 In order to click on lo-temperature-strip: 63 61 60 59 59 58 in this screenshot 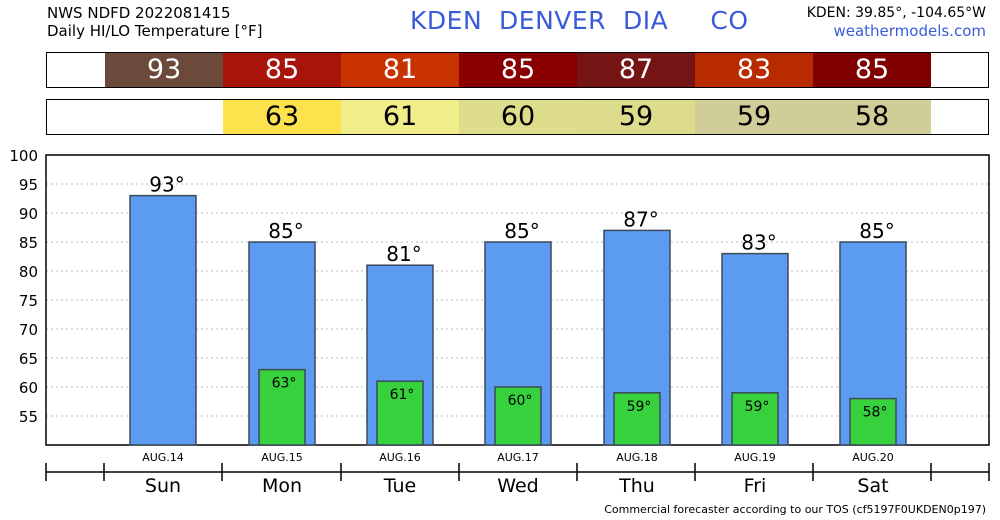, I will do `click(517, 117)`.